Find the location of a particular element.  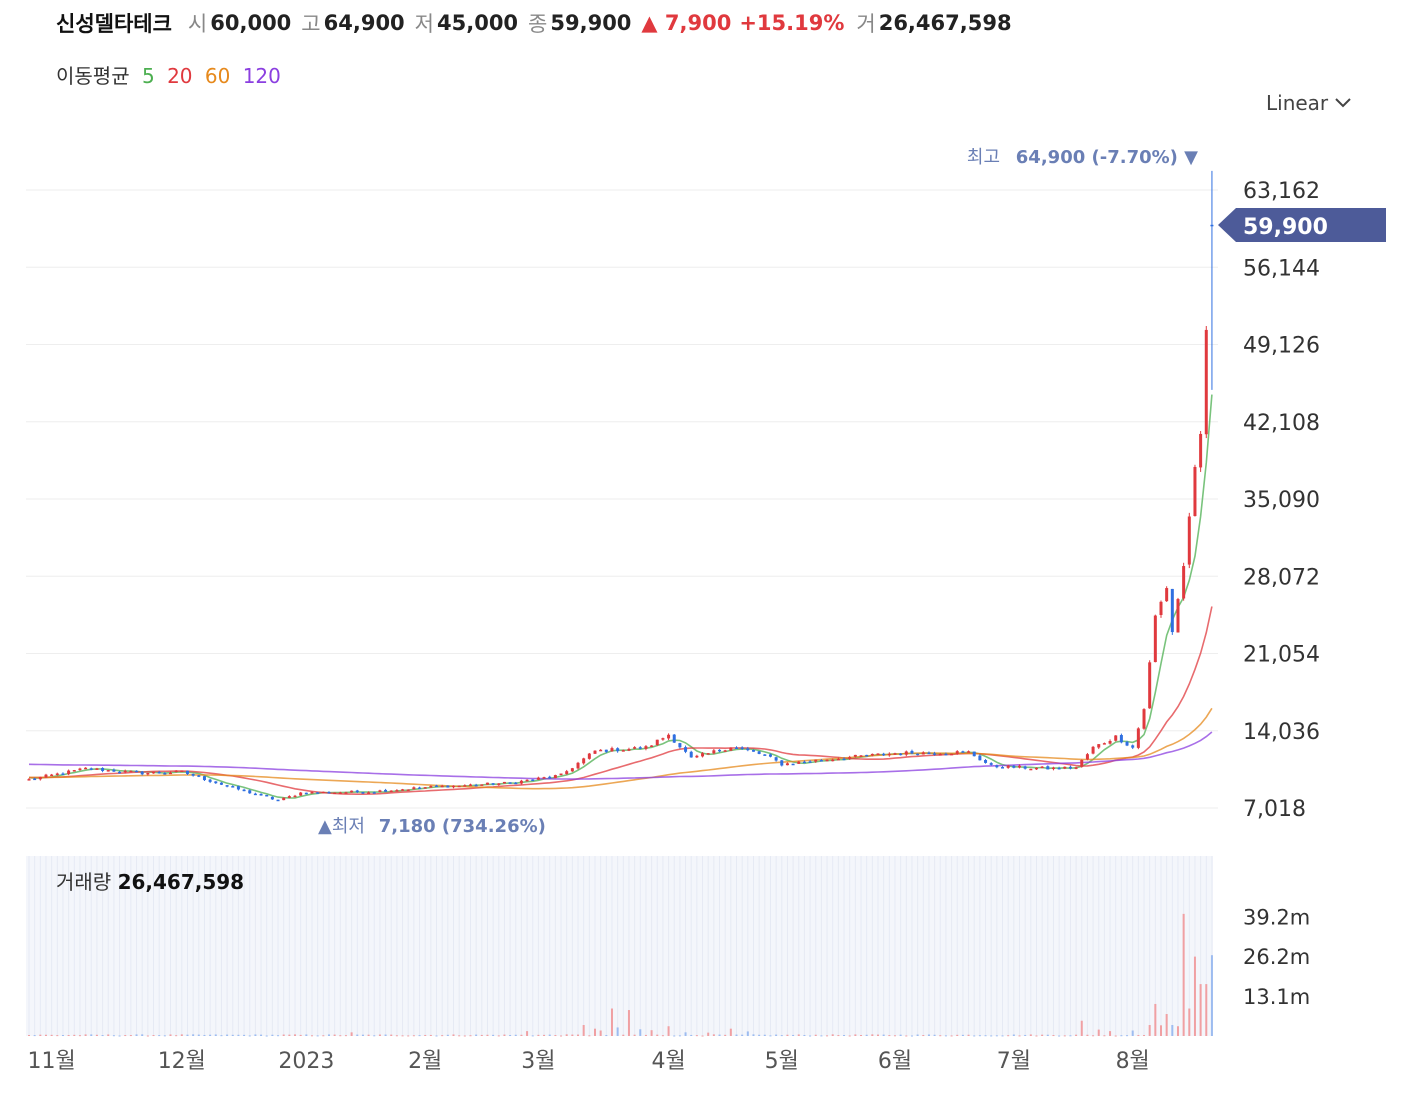

price-tick-label: 28,072 is located at coordinates (1281, 577).